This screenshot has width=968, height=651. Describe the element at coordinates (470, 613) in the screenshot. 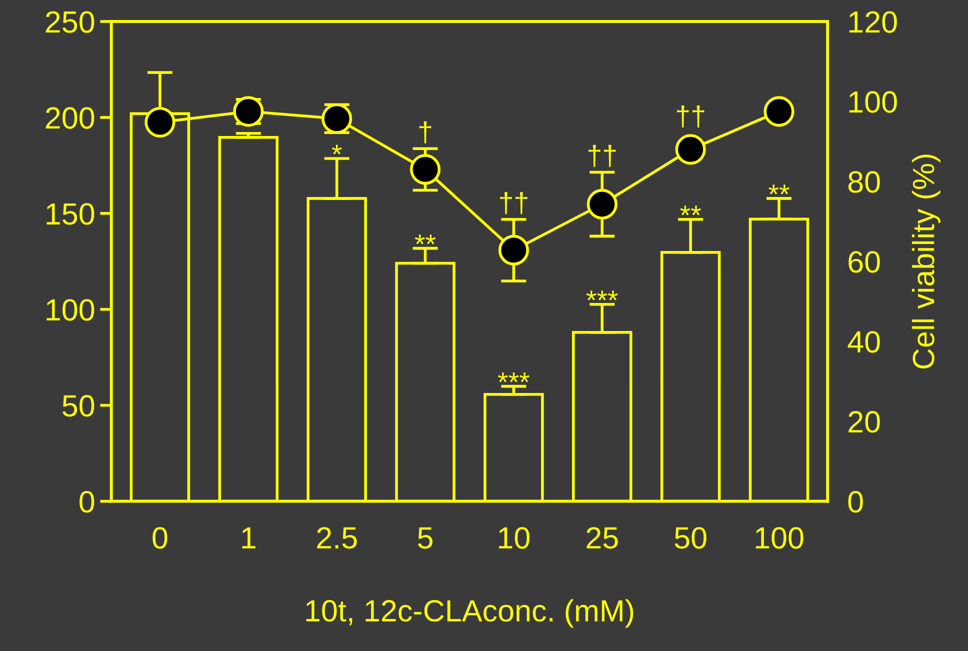

I see `x-axis-title: 10t, 12c-CLAconc. (mM)` at that location.